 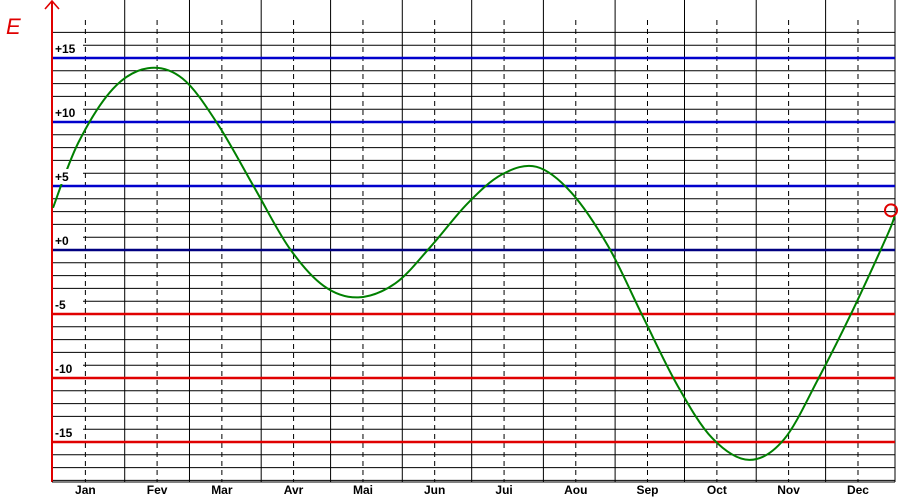 I want to click on y-tick-labels: +15 +10 +5 +0 -5 -10 -15, so click(x=68, y=240).